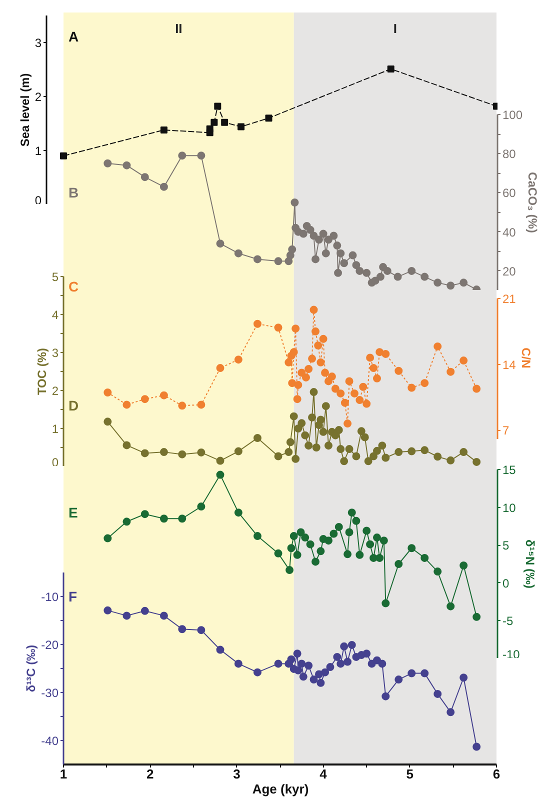 This screenshot has width=539, height=805. I want to click on band-label: I, so click(395, 28).